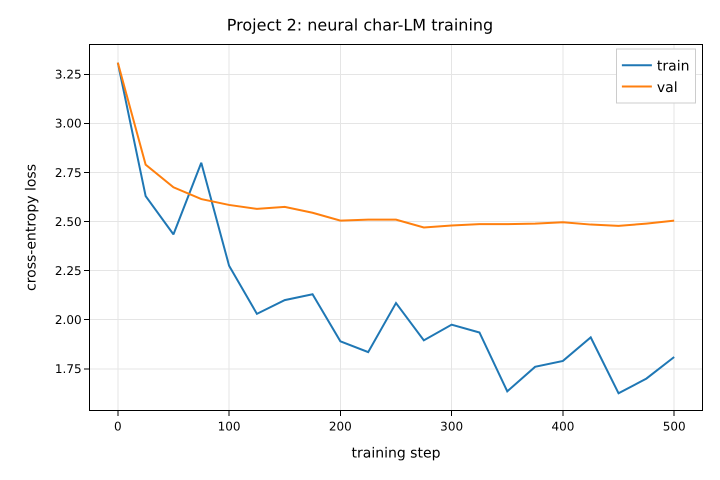 Image resolution: width=720 pixels, height=480 pixels. I want to click on x-axis-title: training step, so click(396, 454).